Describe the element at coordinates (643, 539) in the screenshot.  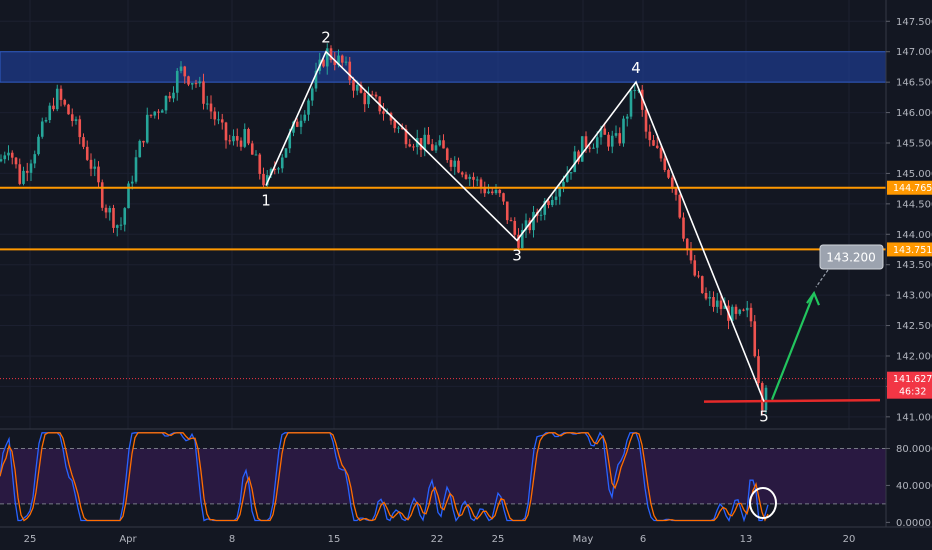
I see `time-tick-label: 6` at that location.